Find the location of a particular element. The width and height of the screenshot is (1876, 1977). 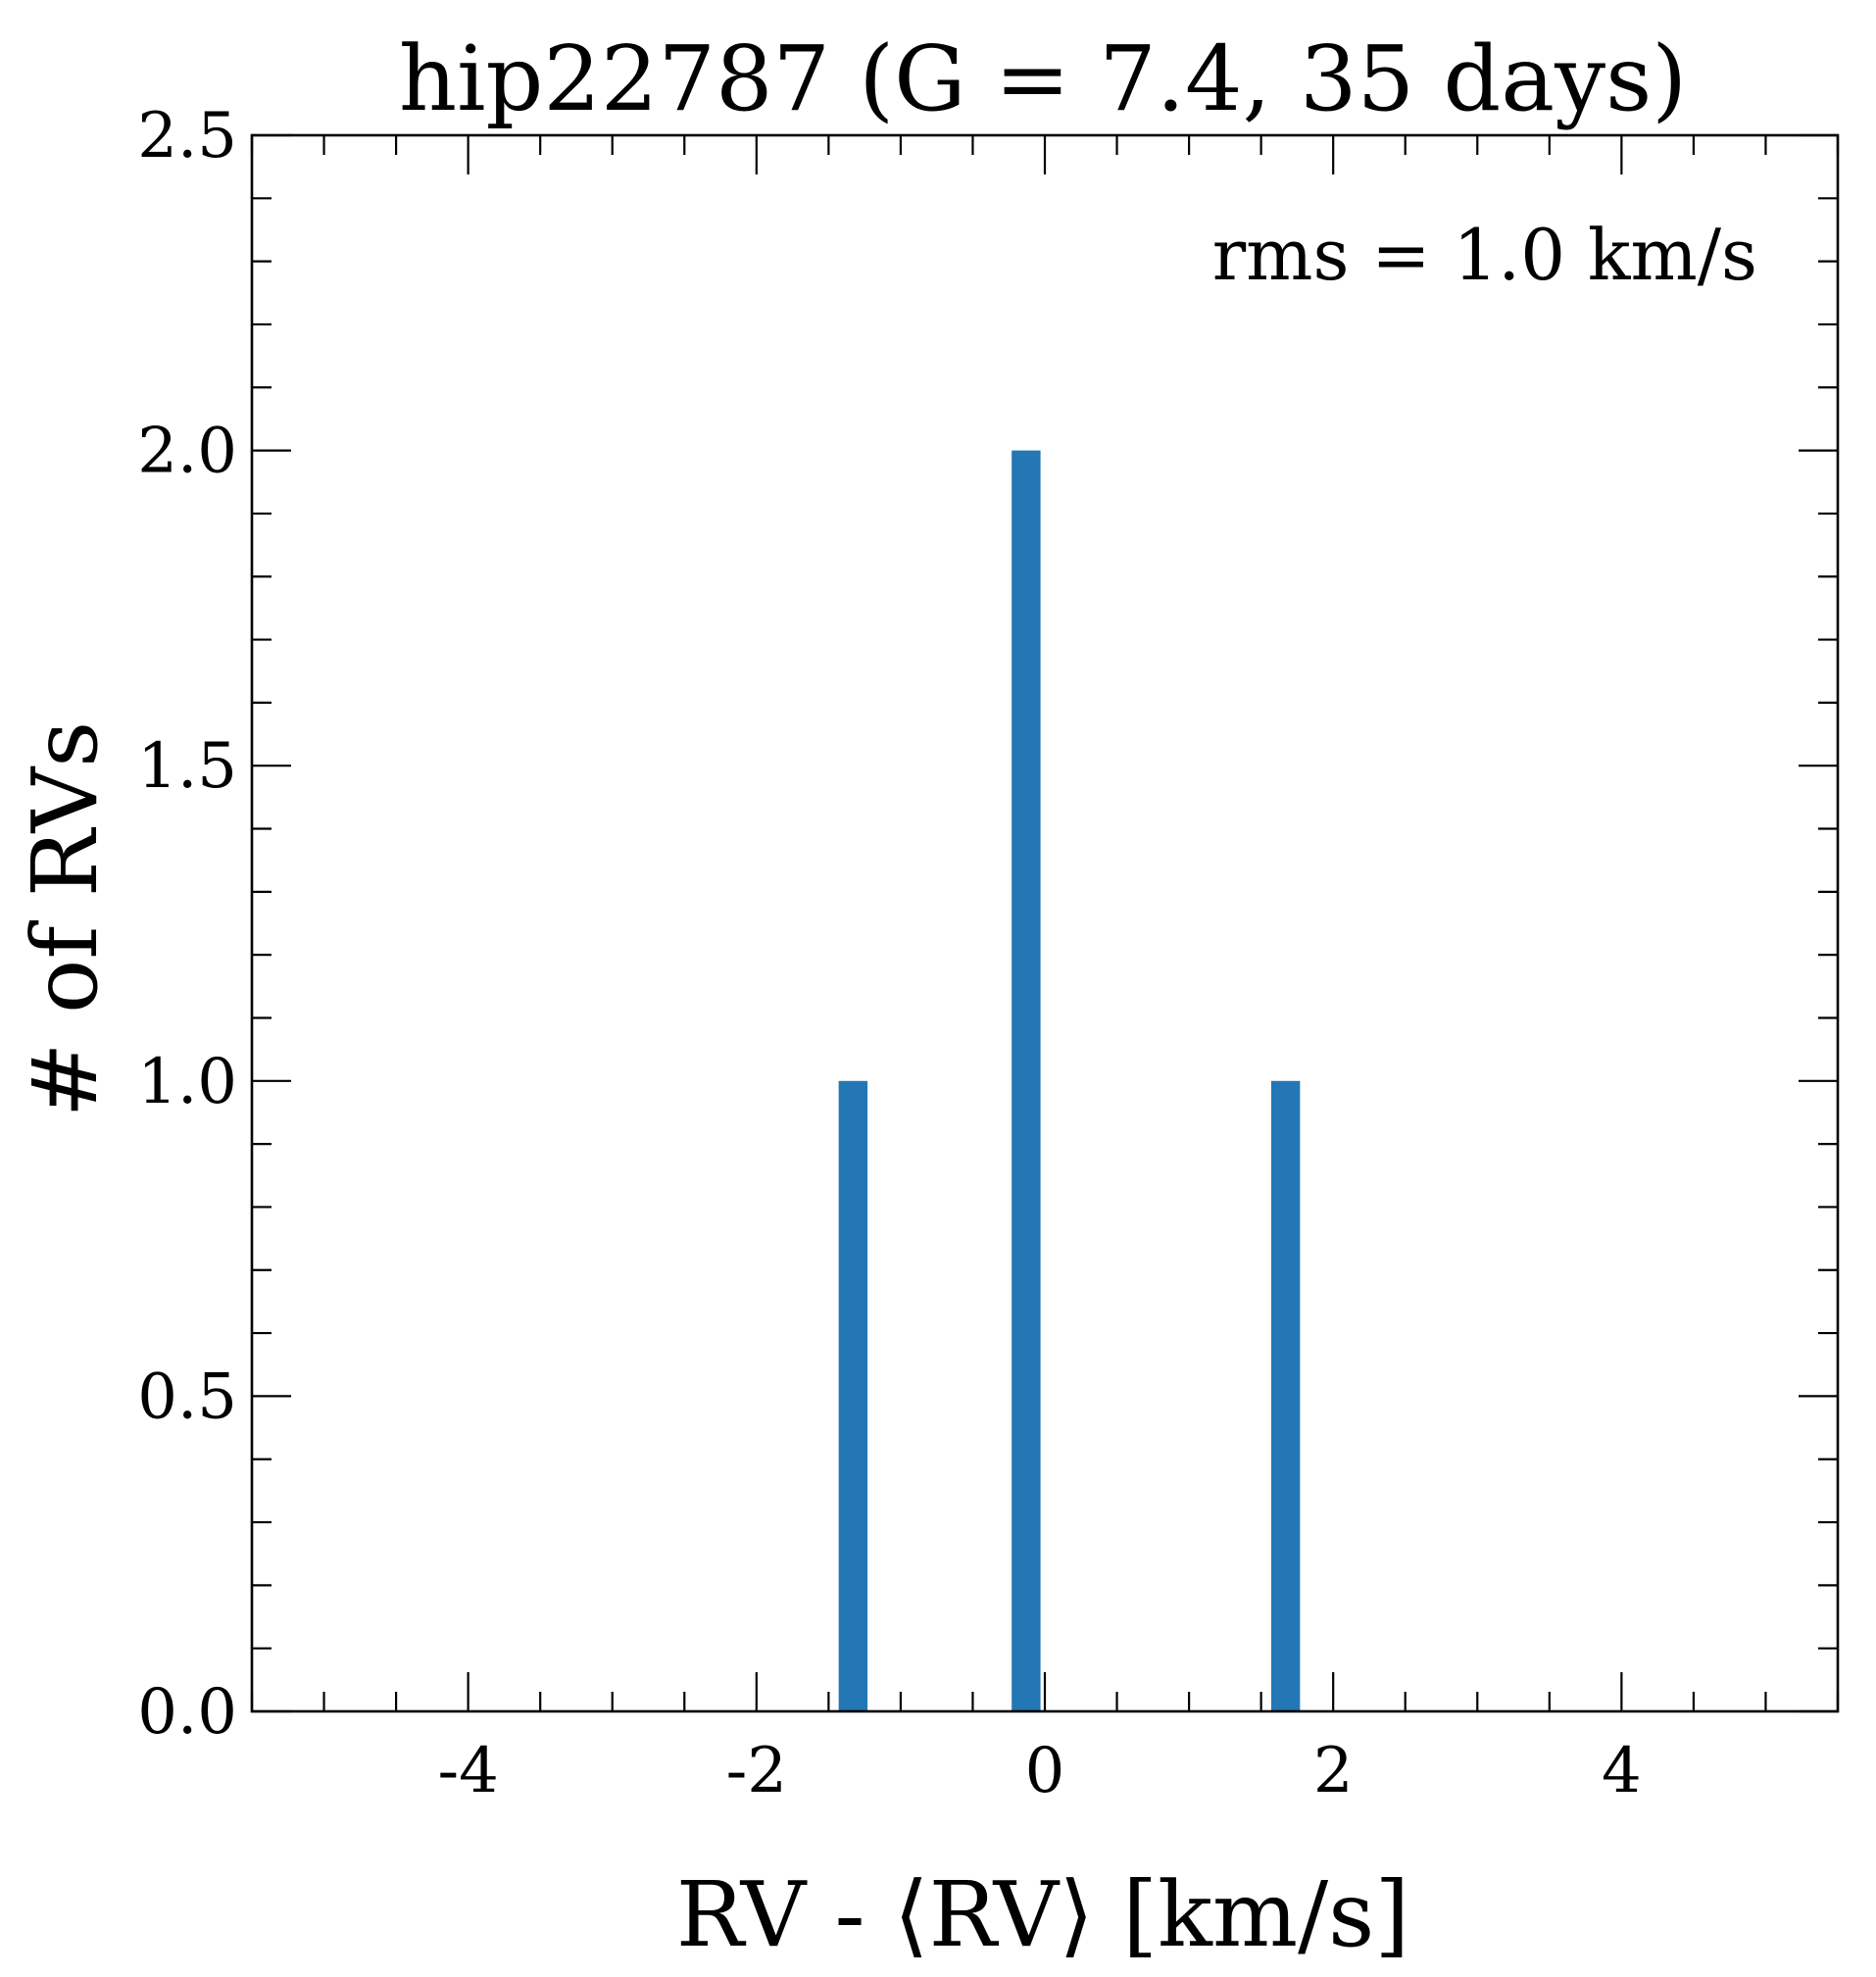

y-tick-label: 0.0 is located at coordinates (187, 1712).